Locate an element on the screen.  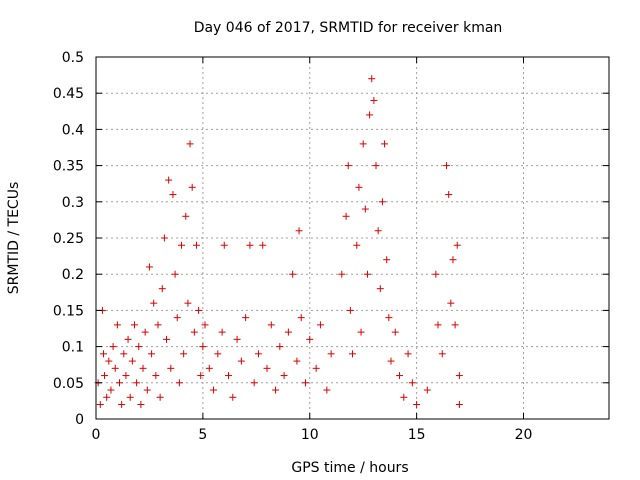
x-axis-label: GPS time / hours is located at coordinates (349, 468).